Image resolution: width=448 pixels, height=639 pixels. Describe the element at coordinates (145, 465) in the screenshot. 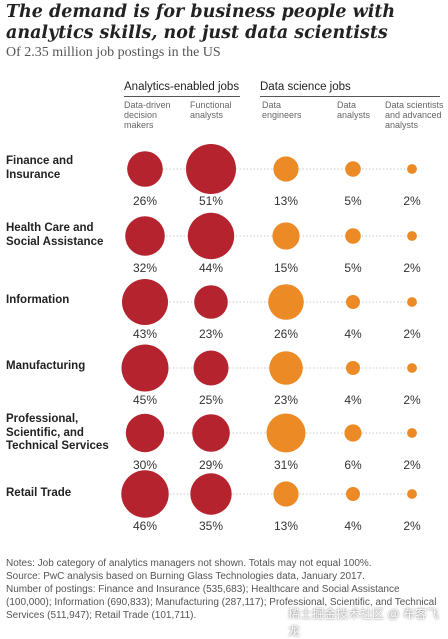

I see `value-label: 30%` at that location.